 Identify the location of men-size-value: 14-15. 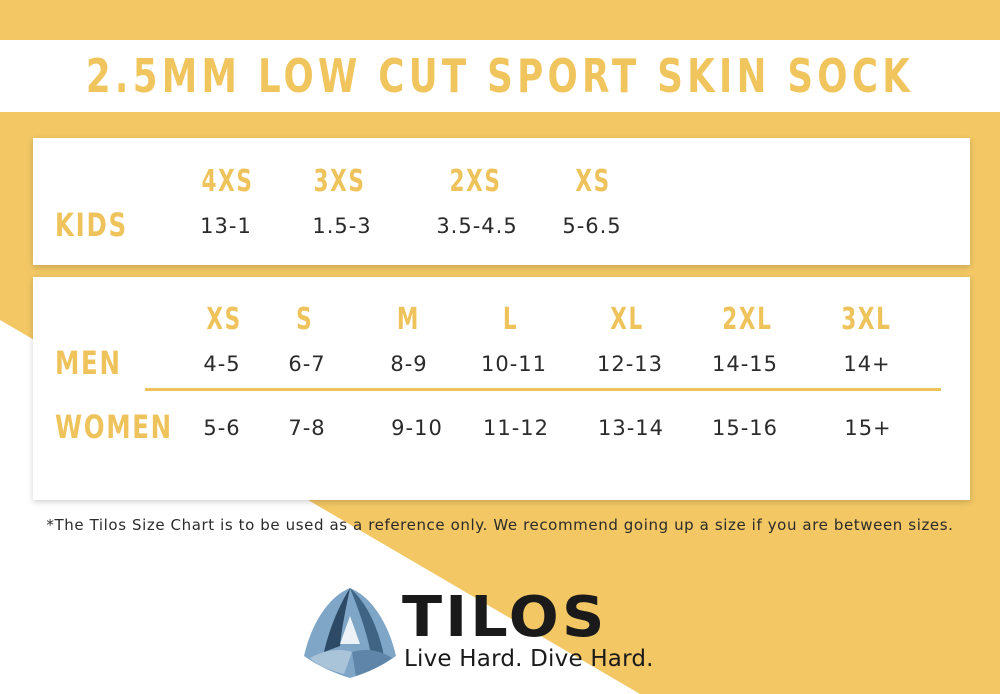
(745, 364).